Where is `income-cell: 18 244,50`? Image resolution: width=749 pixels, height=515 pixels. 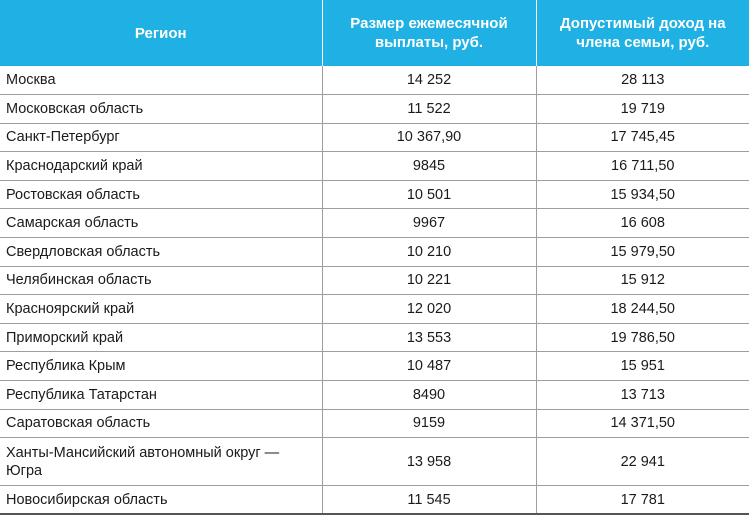 income-cell: 18 244,50 is located at coordinates (642, 309).